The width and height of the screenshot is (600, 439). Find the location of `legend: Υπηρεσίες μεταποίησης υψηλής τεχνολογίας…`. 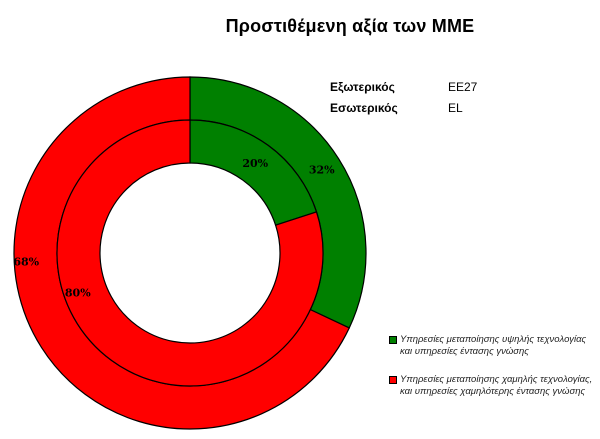

legend: Υπηρεσίες μεταποίησης υψηλής τεχνολογίας… is located at coordinates (493, 374).